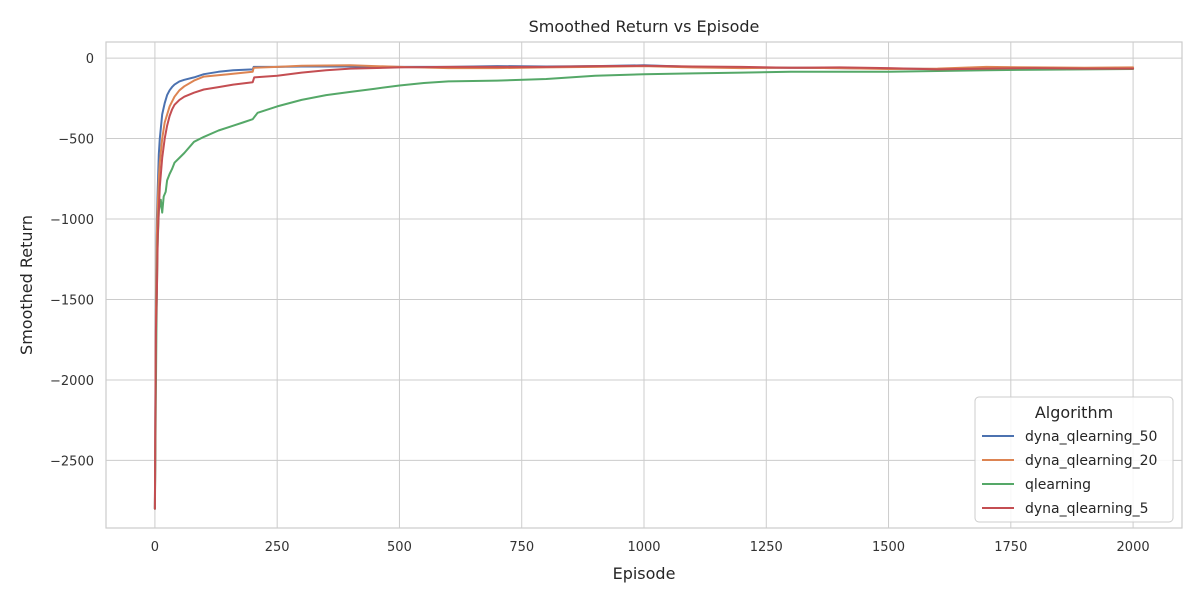 Image resolution: width=1200 pixels, height=600 pixels. What do you see at coordinates (76, 140) in the screenshot?
I see `y-tick-label: −500` at bounding box center [76, 140].